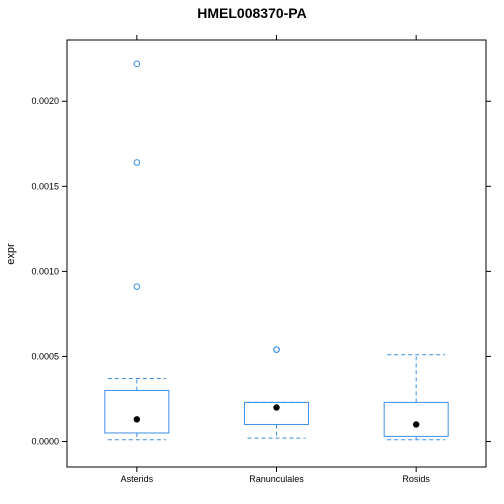 The image size is (504, 504). What do you see at coordinates (45, 271) in the screenshot?
I see `y-tick-label: 0.0010` at bounding box center [45, 271].